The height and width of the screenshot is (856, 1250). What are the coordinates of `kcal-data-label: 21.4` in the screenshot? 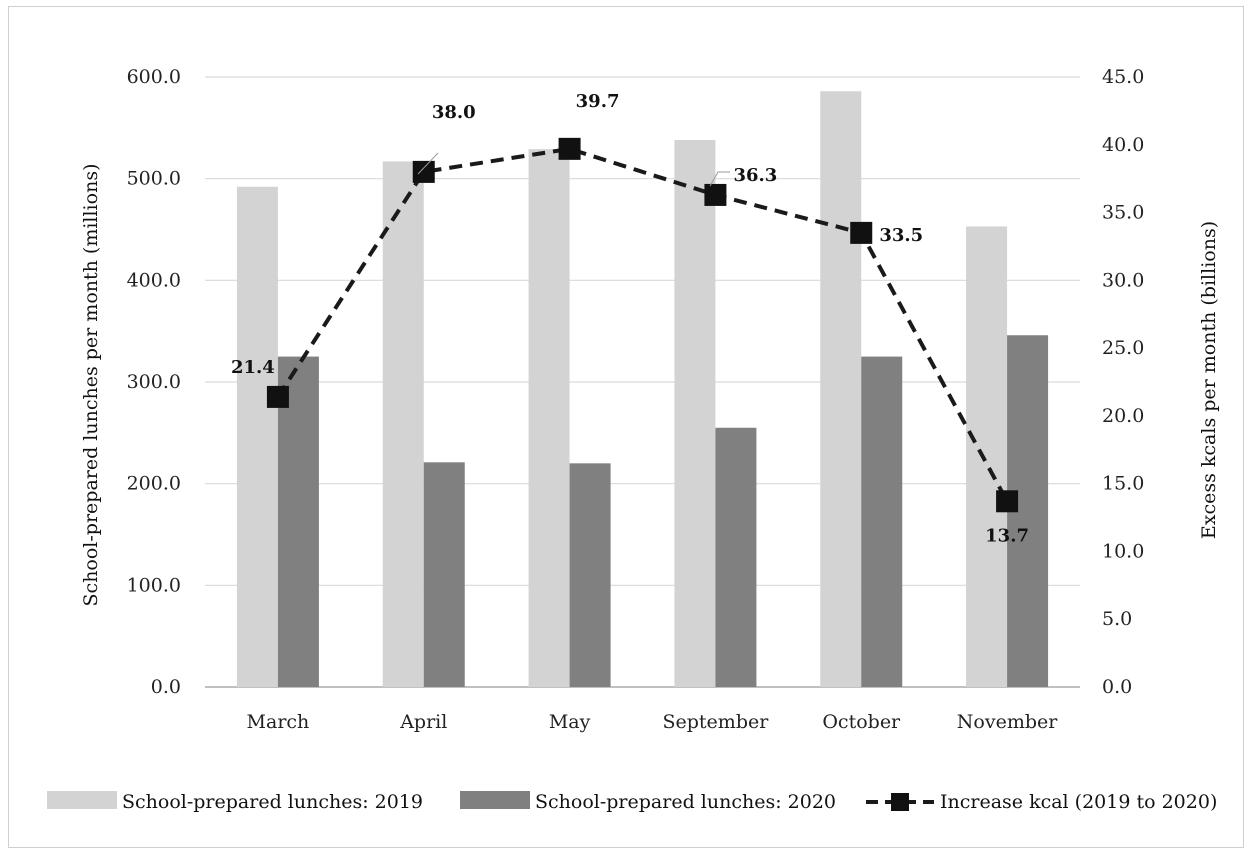 It's located at (253, 367).